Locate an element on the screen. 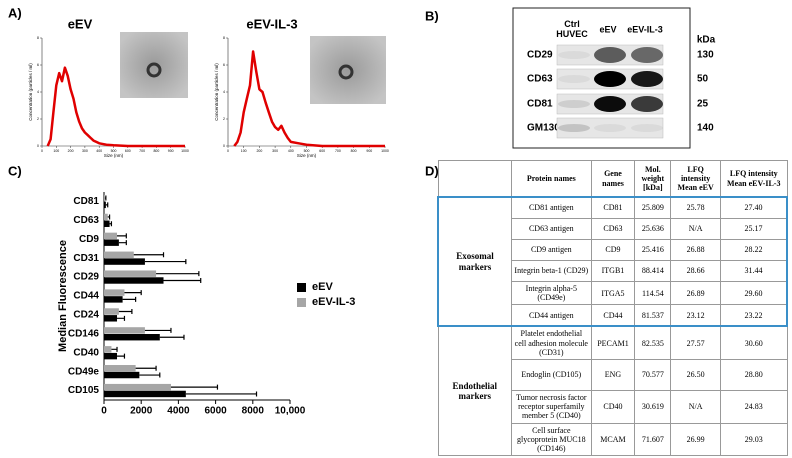 This screenshot has height=458, width=792. table-cell: Integrin alpha-5 (CD49e) is located at coordinates (551, 293).